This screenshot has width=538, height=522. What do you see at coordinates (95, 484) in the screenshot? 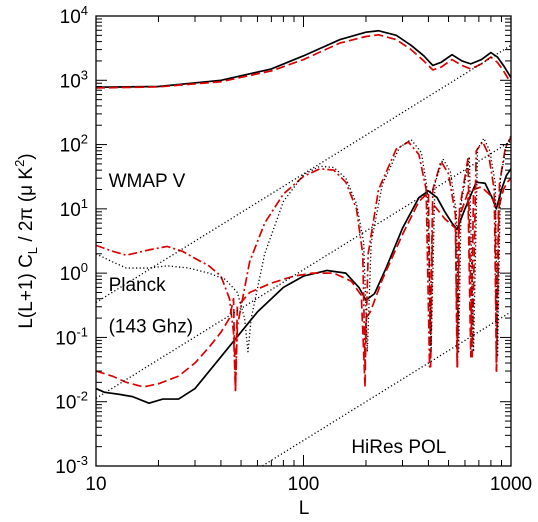
I see `x-tick-label: 10` at bounding box center [95, 484].